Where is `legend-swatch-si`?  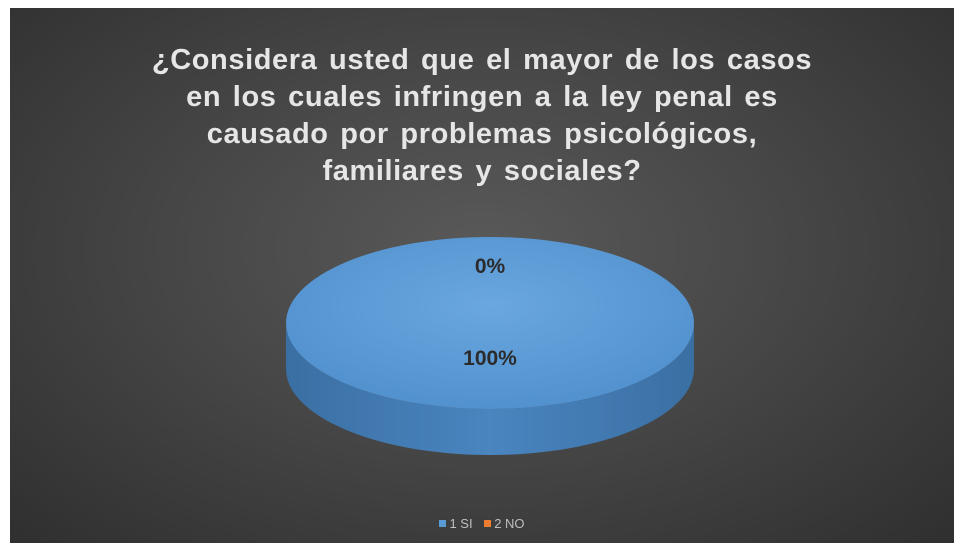 legend-swatch-si is located at coordinates (443, 524).